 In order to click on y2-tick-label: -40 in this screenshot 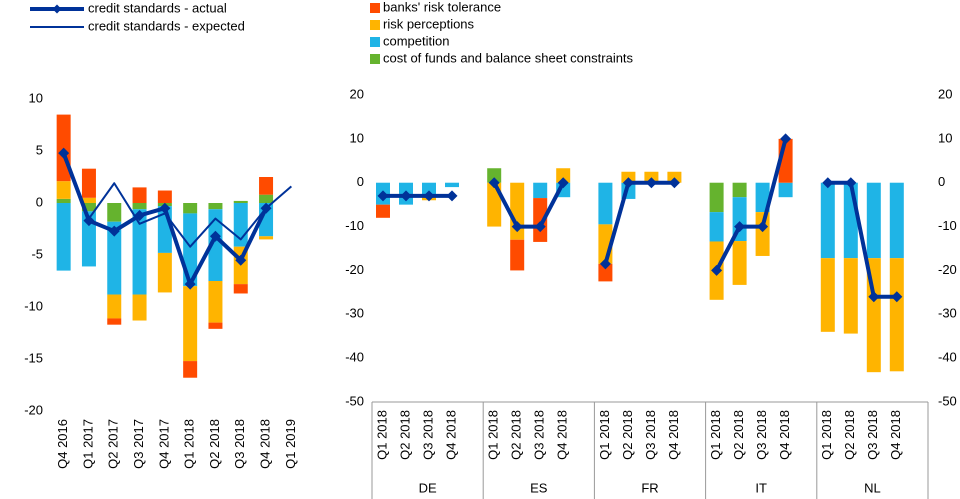, I will do `click(947, 357)`.